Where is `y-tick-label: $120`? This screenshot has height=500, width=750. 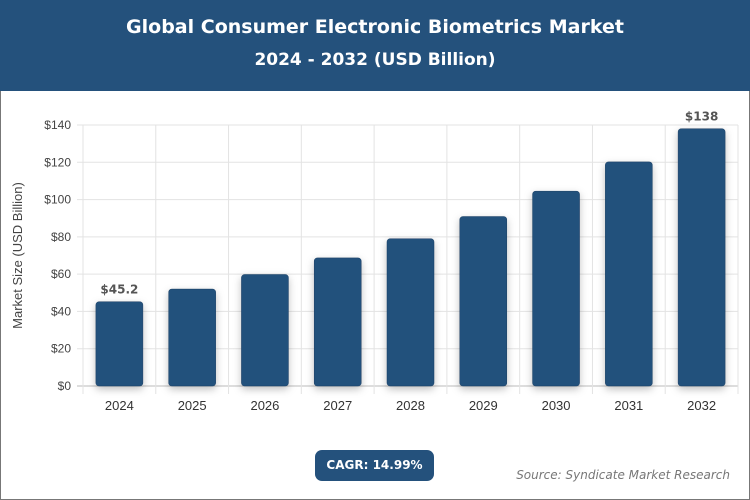
y-tick-label: $120 is located at coordinates (57, 162).